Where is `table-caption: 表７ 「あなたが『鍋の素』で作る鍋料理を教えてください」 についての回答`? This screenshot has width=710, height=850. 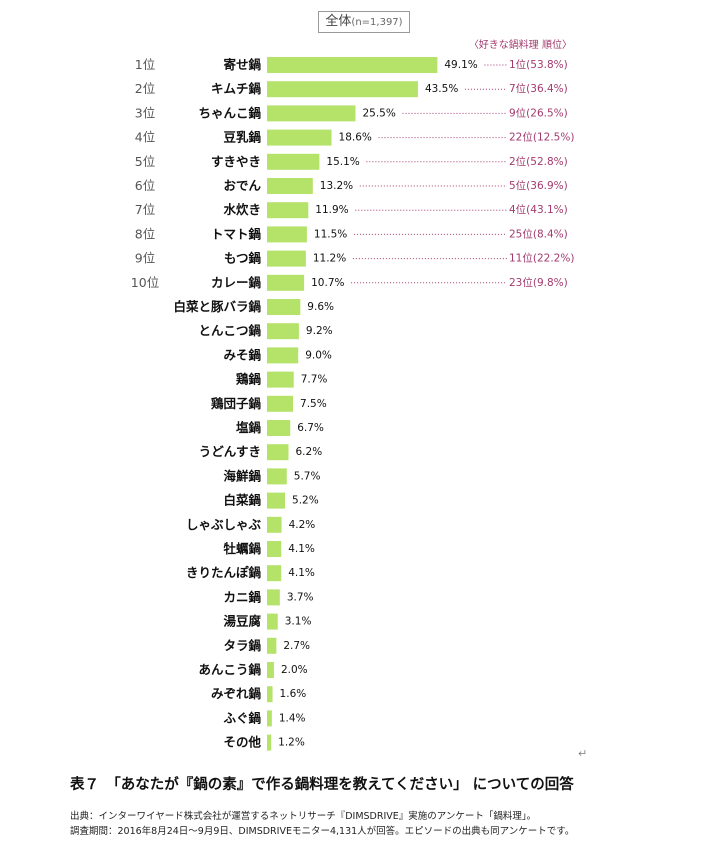 table-caption: 表７ 「あなたが『鍋の素』で作る鍋料理を教えてください」 についての回答 is located at coordinates (322, 785).